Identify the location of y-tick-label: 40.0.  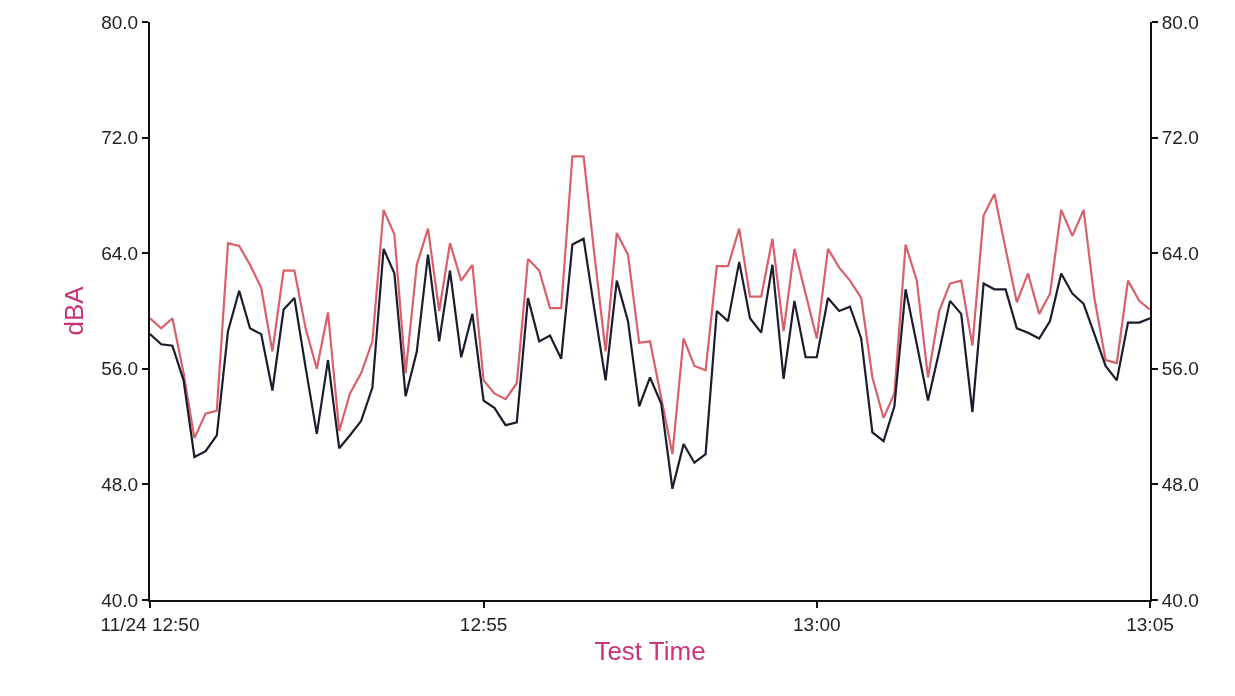
(120, 600).